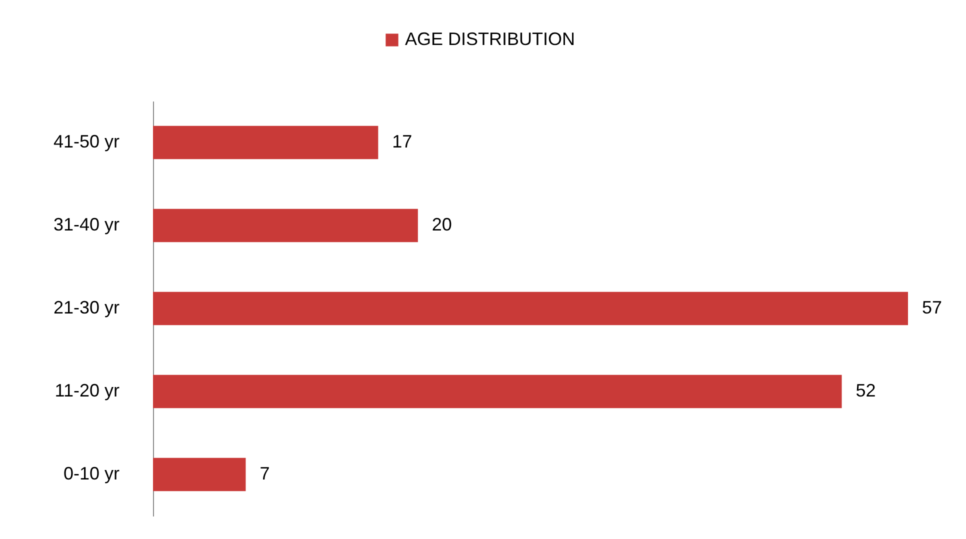  I want to click on y-tick-label: 0-10 yr, so click(91, 474).